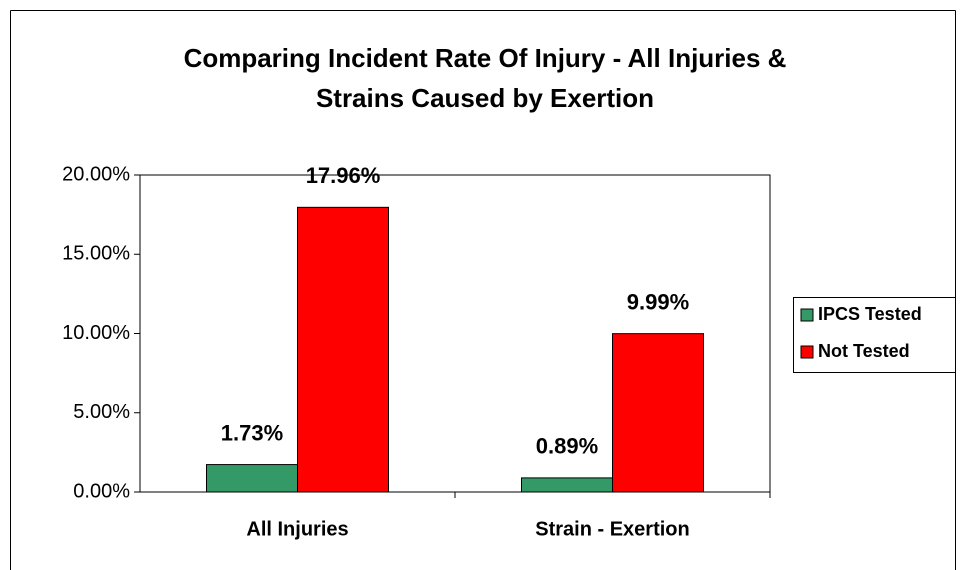  What do you see at coordinates (864, 351) in the screenshot?
I see `legend-label: Not Tested` at bounding box center [864, 351].